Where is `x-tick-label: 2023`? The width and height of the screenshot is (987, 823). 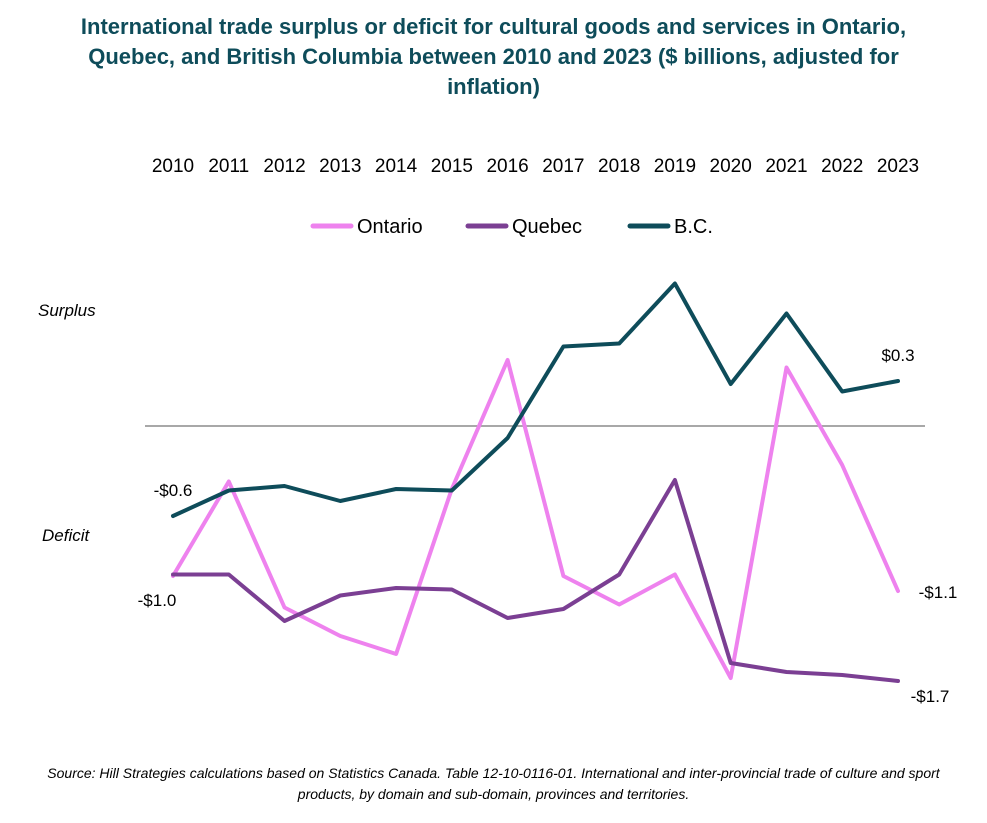 x-tick-label: 2023 is located at coordinates (898, 166).